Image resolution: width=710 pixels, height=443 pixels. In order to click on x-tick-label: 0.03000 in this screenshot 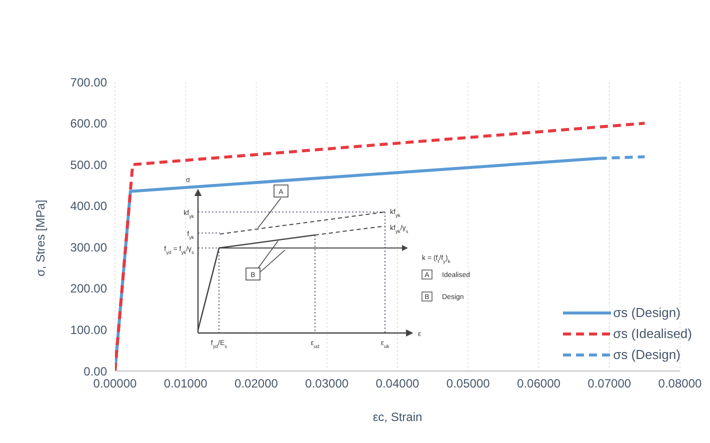, I will do `click(327, 383)`.